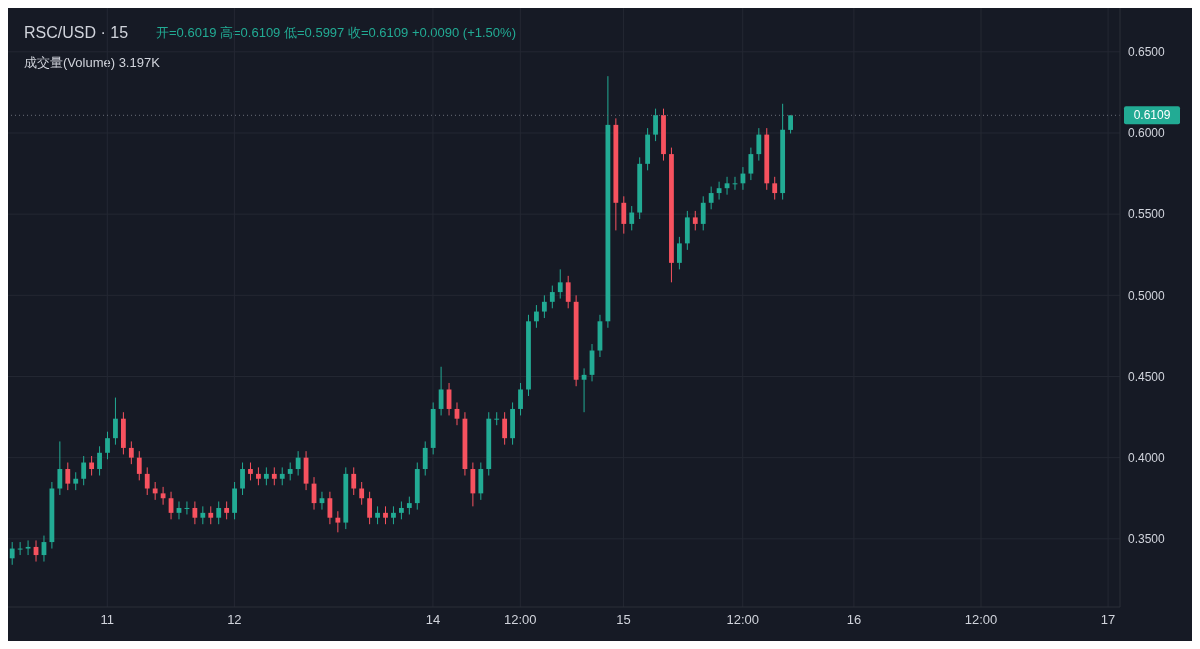  Describe the element at coordinates (76, 33) in the screenshot. I see `text: RSC/USD · 15` at that location.